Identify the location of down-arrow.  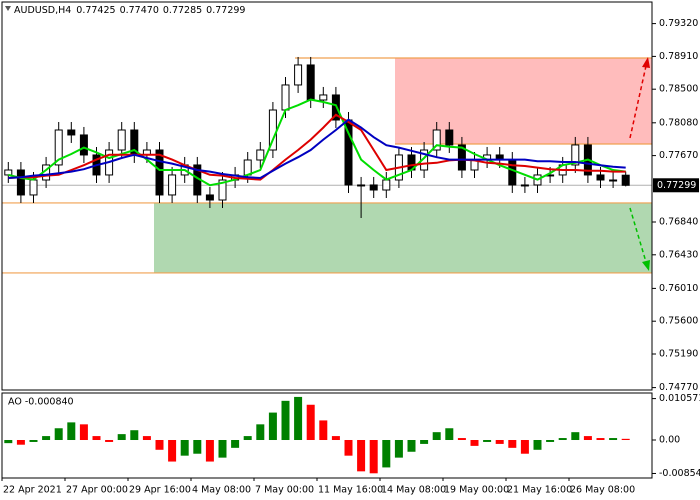
(638, 235).